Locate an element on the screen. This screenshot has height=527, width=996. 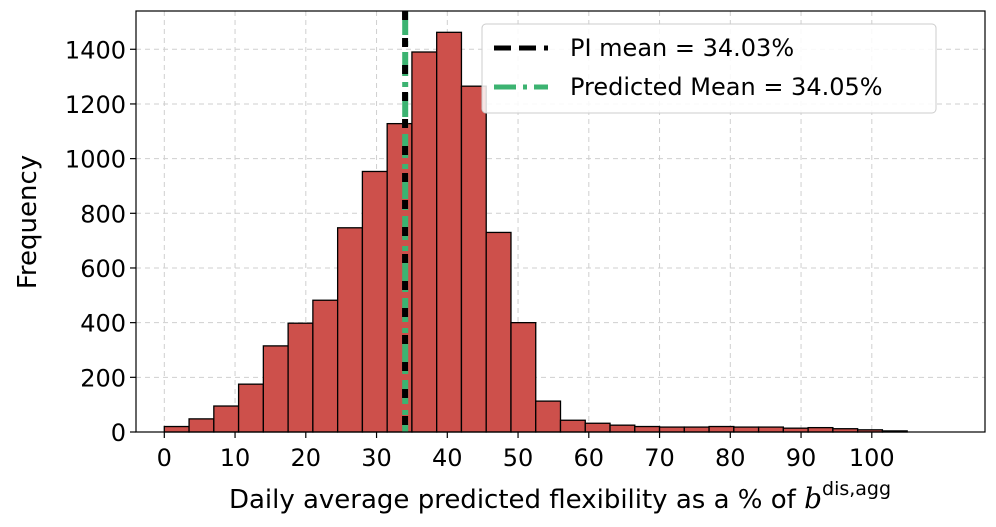
x-tick-label: 30 is located at coordinates (376, 458).